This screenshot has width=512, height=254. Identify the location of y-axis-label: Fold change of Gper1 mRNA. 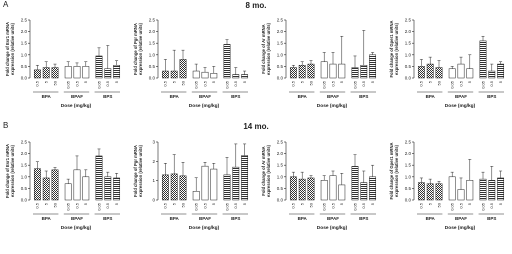
(391, 170).